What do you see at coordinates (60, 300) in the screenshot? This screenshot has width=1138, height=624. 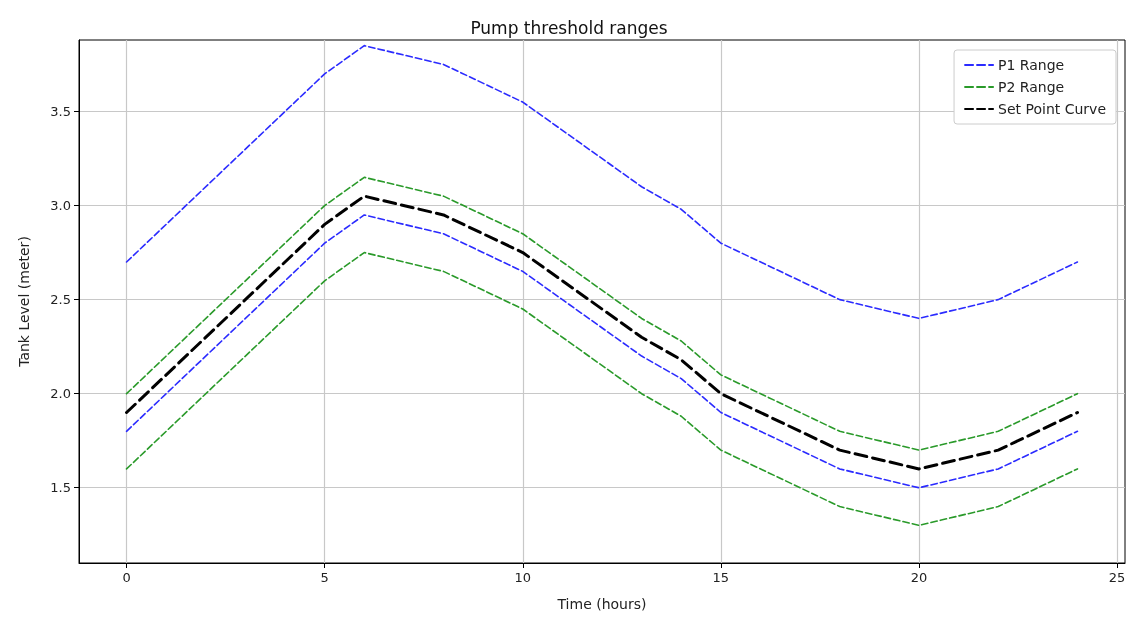 I see `y-tick-label: 2.5` at bounding box center [60, 300].